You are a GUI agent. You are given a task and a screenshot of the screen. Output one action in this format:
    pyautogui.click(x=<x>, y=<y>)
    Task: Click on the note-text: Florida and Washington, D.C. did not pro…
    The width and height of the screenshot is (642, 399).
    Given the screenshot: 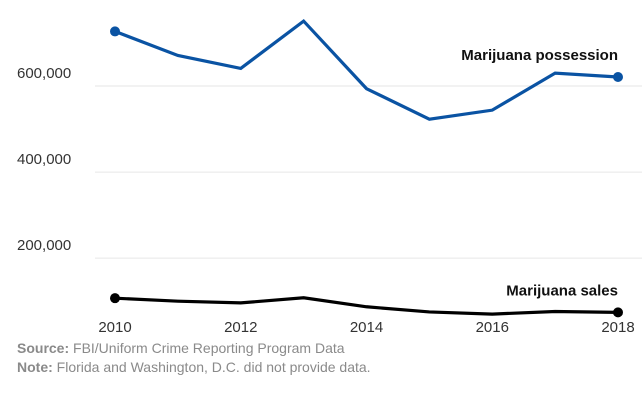 What is the action you would take?
    pyautogui.click(x=211, y=367)
    